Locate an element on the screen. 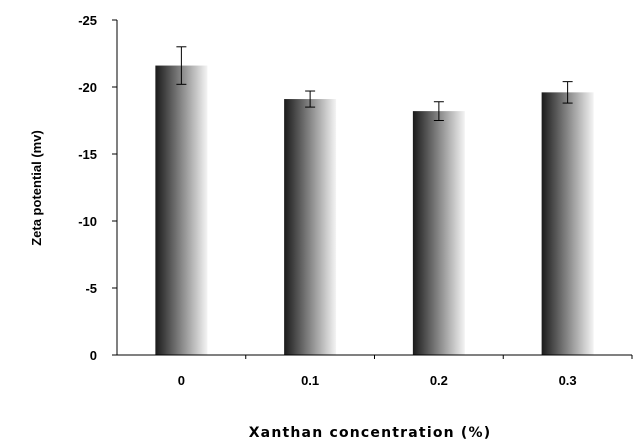 This screenshot has height=442, width=639. x-tick-label: 0.3 is located at coordinates (568, 380).